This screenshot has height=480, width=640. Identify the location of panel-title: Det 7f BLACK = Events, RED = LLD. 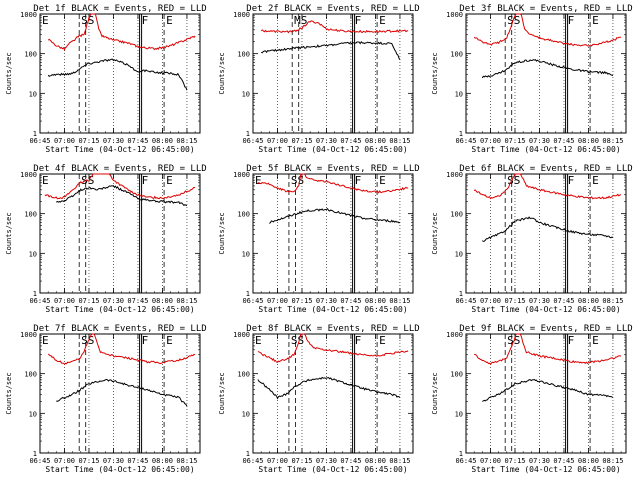
(119, 329).